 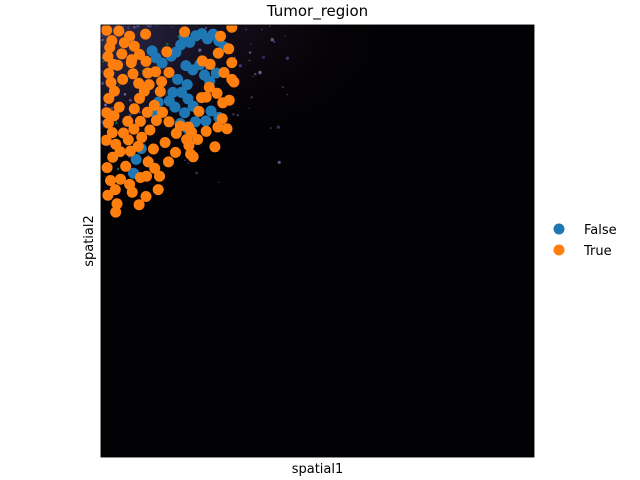 I want to click on chart-title: Tumor_region, so click(x=317, y=11).